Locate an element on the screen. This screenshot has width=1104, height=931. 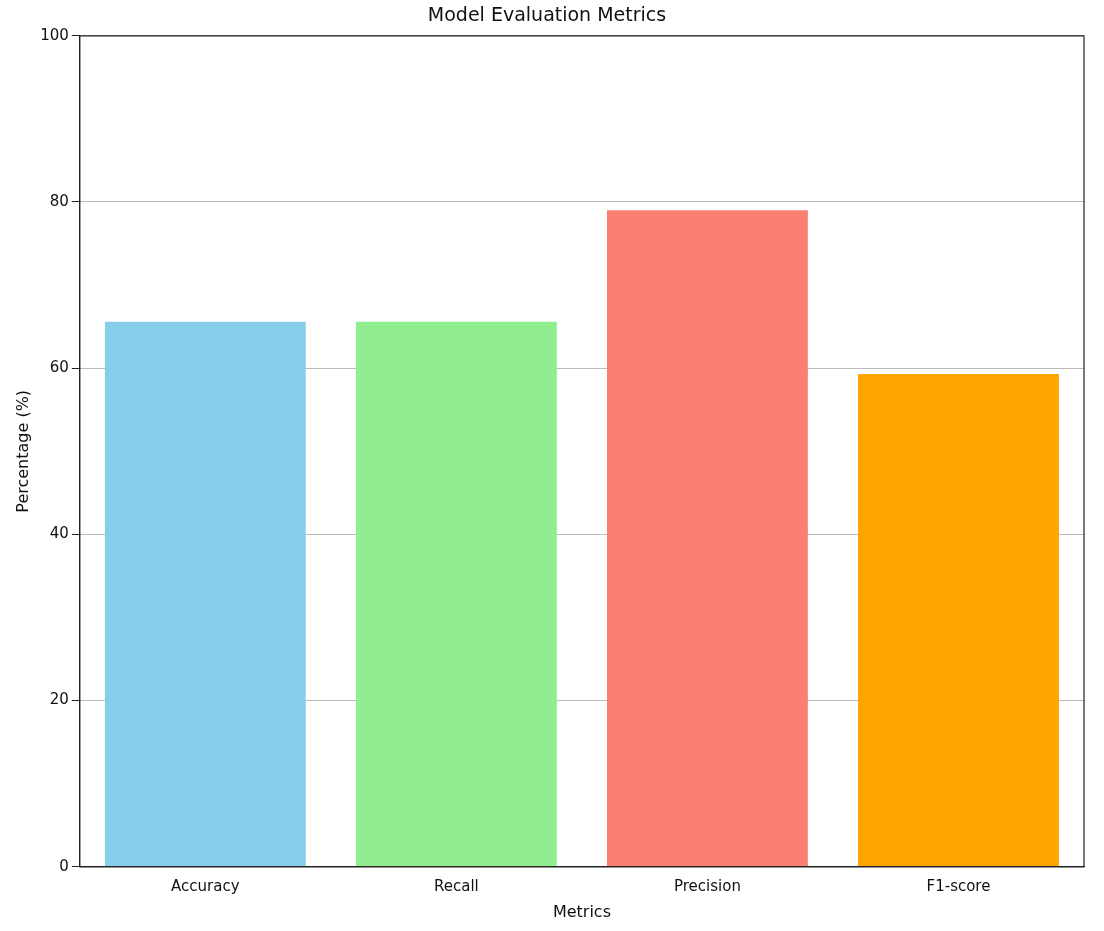
x-tick-label: Accuracy is located at coordinates (205, 885).